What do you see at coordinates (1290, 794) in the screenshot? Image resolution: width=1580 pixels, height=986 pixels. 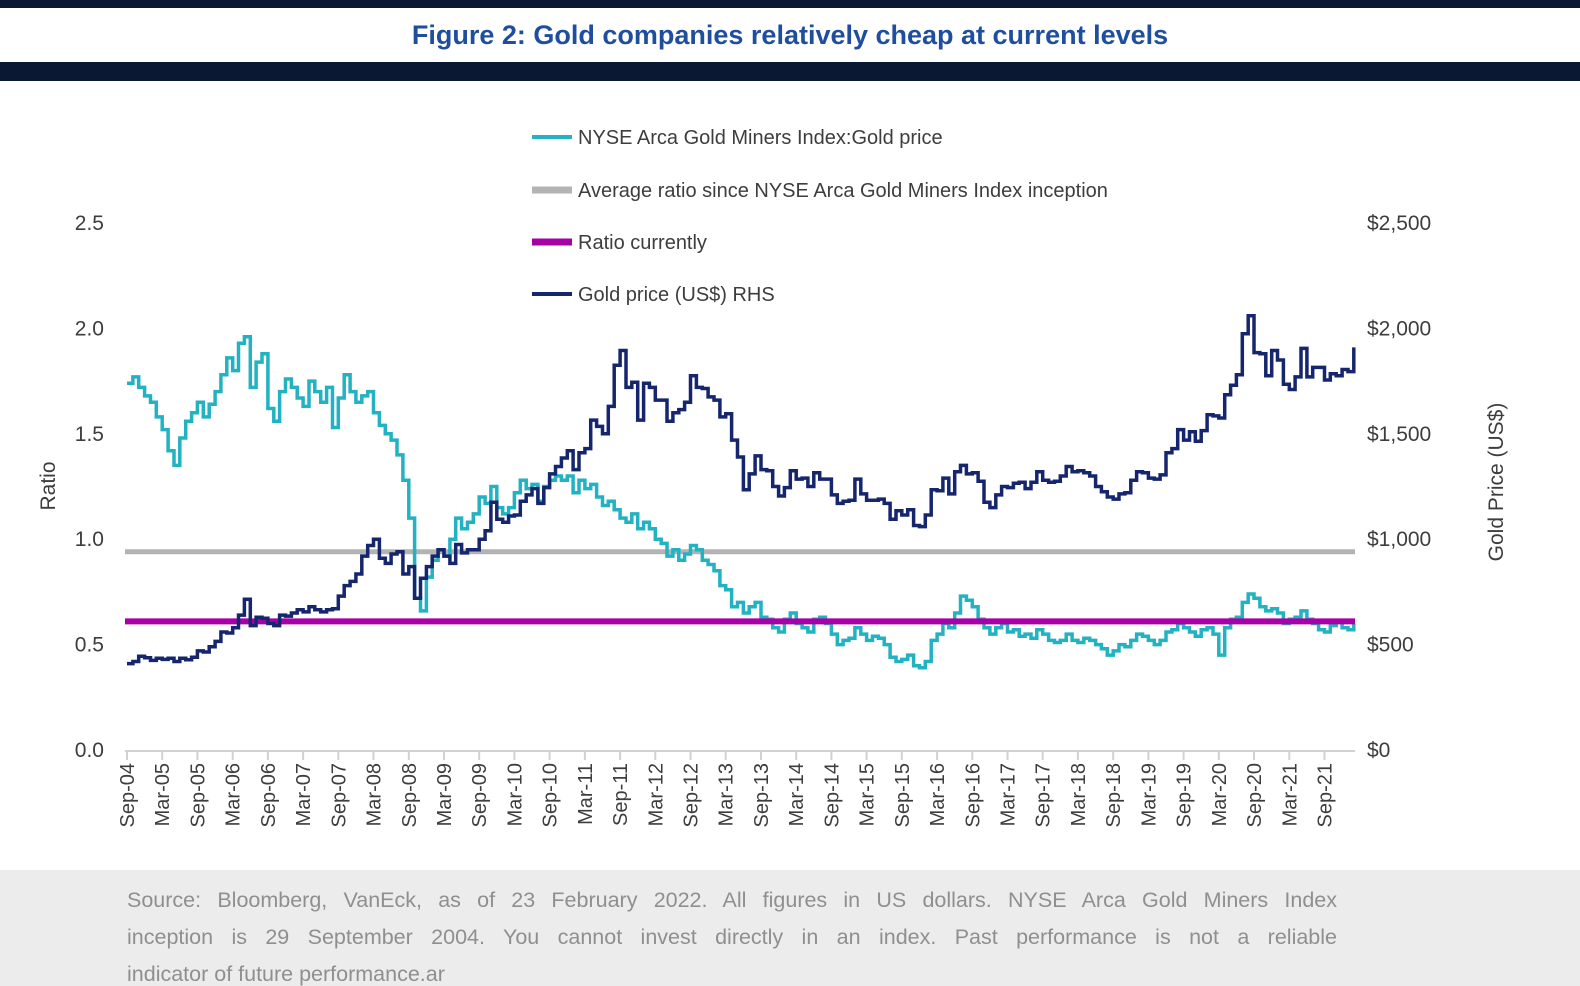 I see `x-tick-label-Mar-21: Mar-21` at bounding box center [1290, 794].